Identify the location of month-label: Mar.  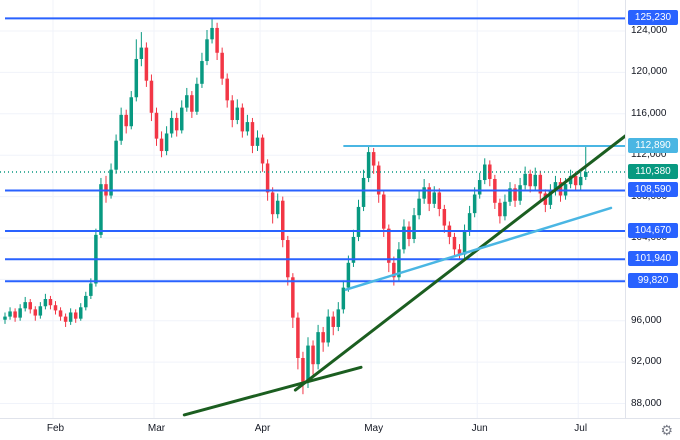
(156, 428).